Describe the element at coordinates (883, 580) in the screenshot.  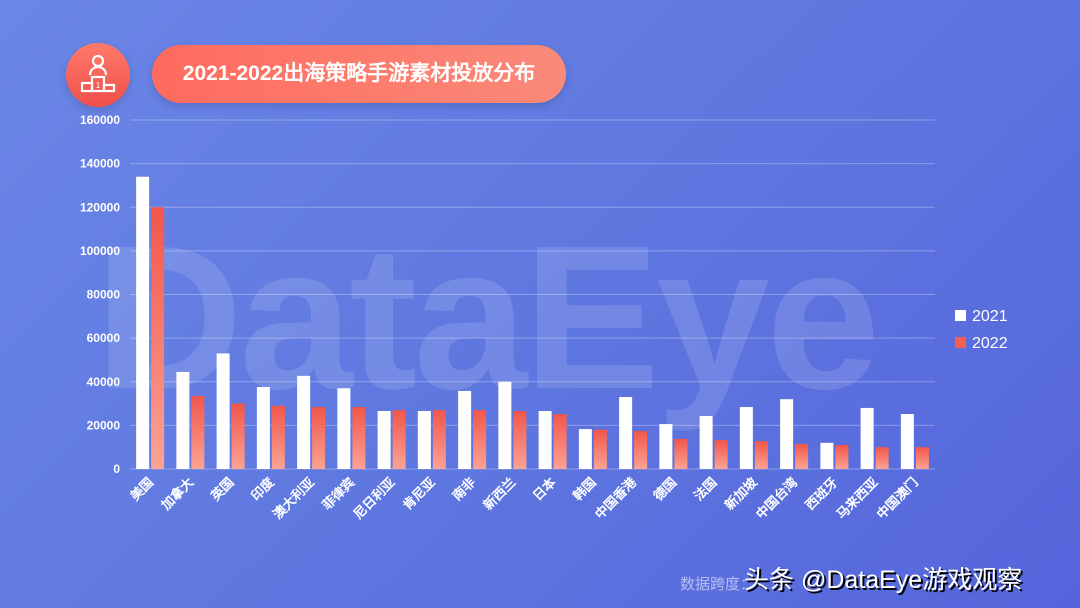
I see `credit-watermark: 头条 @DataEye游戏观察` at that location.